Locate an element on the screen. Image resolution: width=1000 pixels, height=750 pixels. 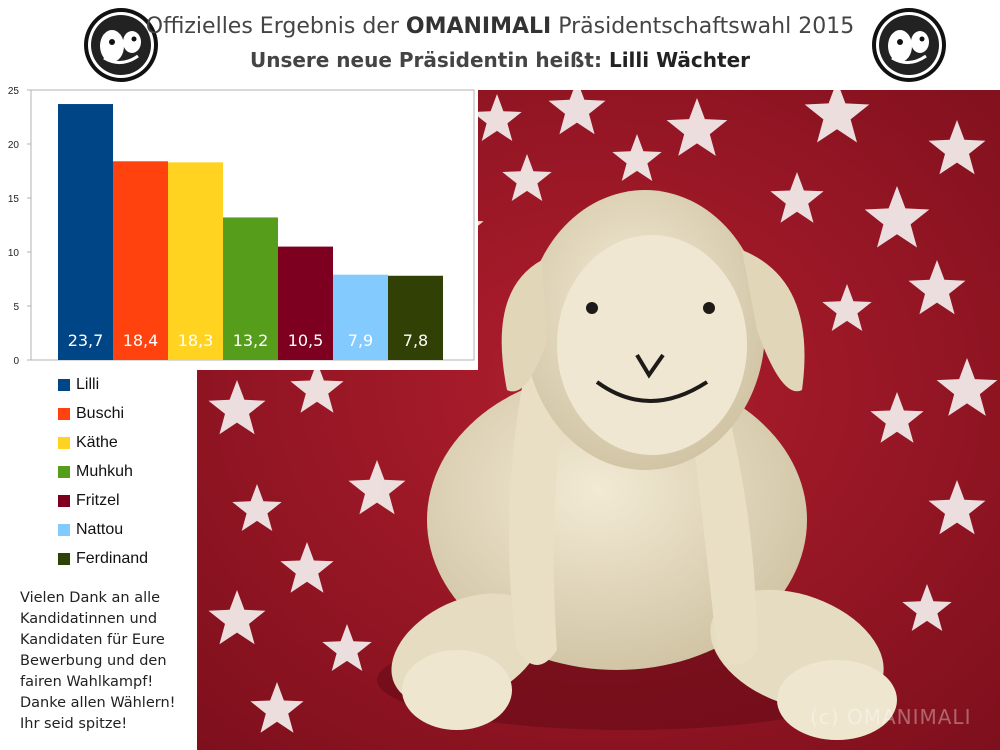
thanks-line: Bewerbung und den is located at coordinates (93, 661).